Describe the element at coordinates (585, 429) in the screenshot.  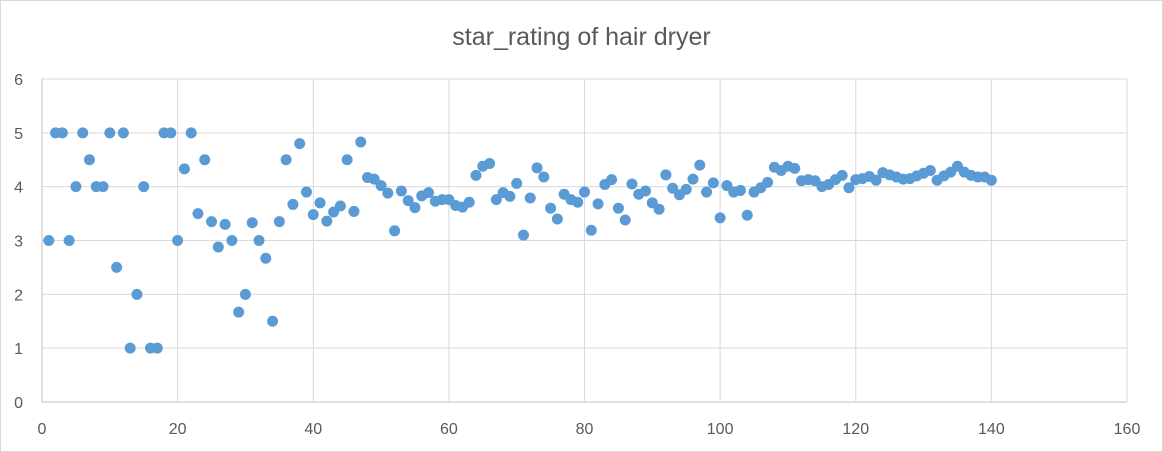
I see `x-tick-label: 80` at that location.